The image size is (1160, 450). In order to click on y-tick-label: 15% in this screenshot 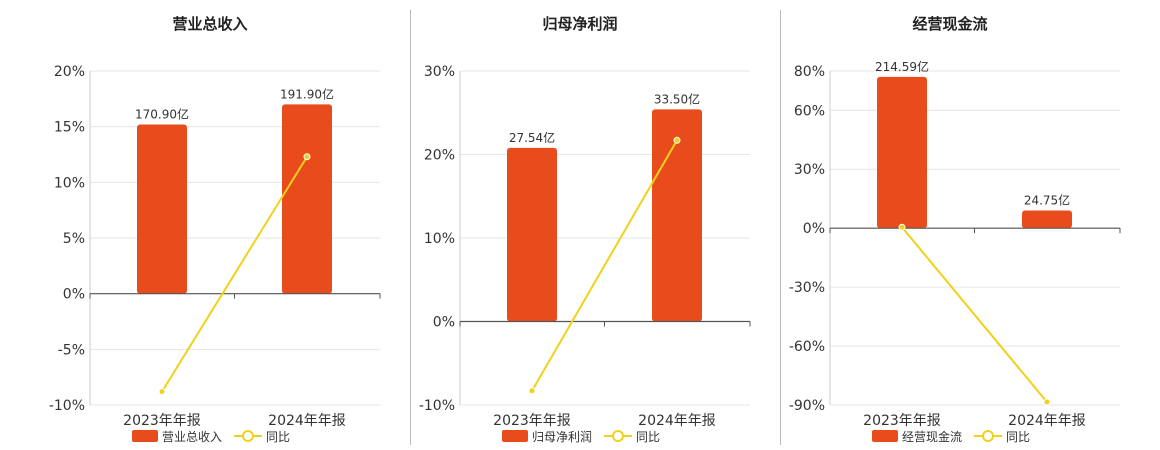, I will do `click(69, 128)`.